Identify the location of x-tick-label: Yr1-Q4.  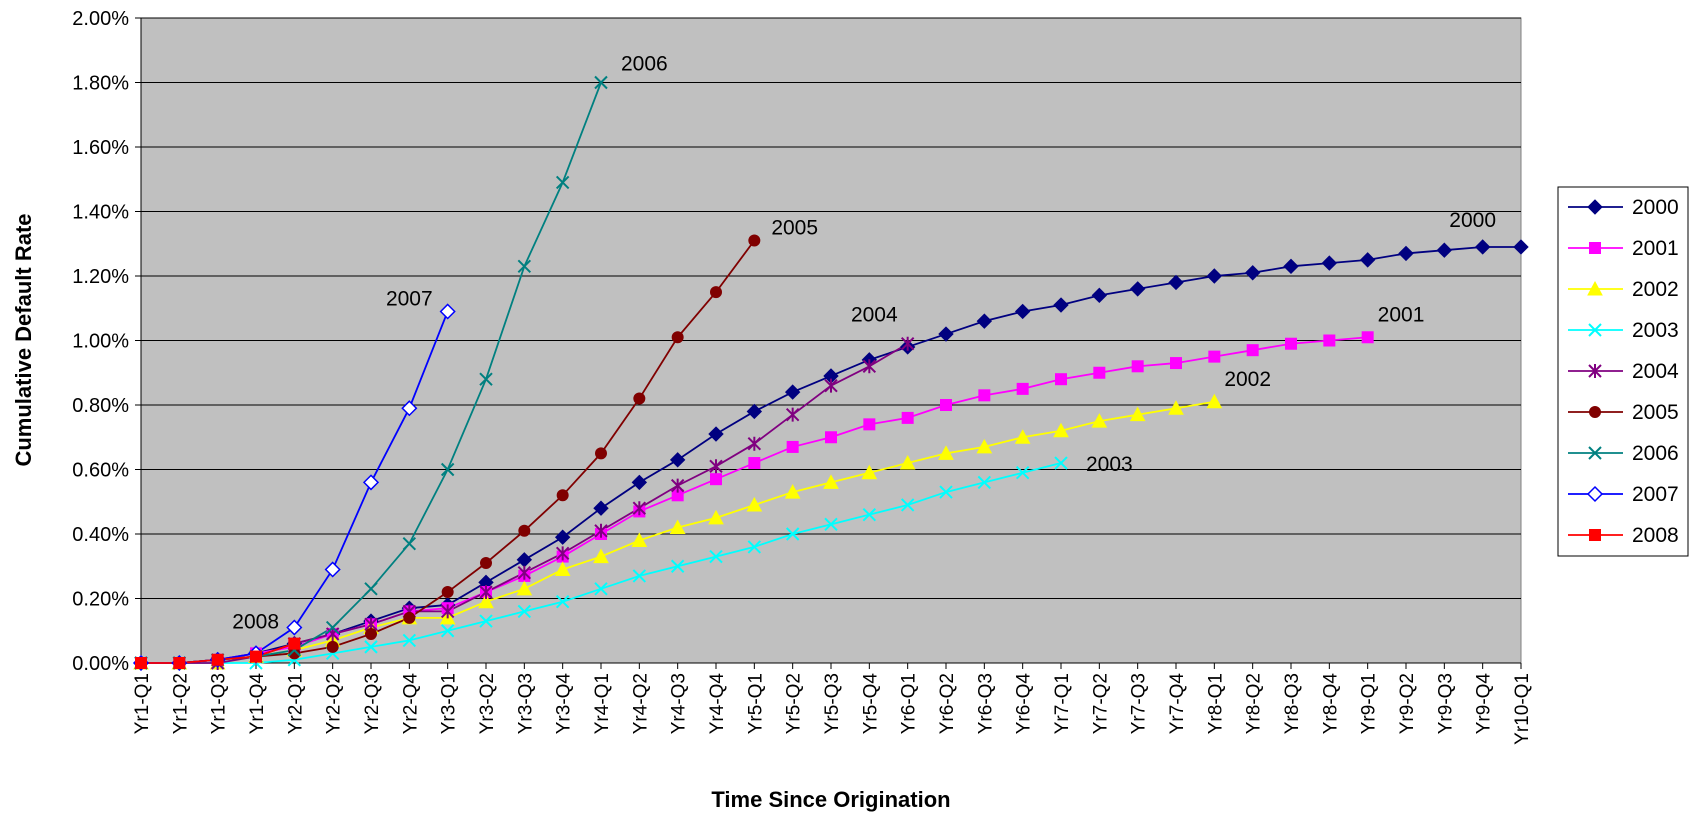
(257, 704).